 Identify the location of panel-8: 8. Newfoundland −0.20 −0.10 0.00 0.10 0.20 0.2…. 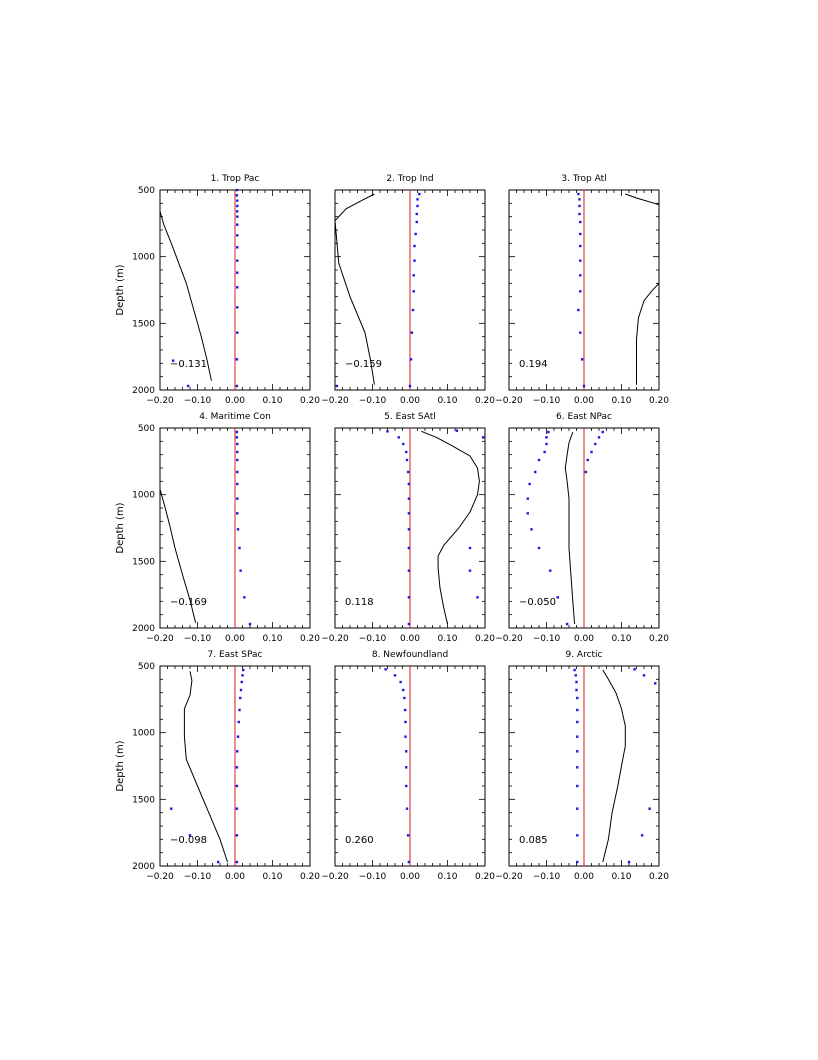
(408, 766).